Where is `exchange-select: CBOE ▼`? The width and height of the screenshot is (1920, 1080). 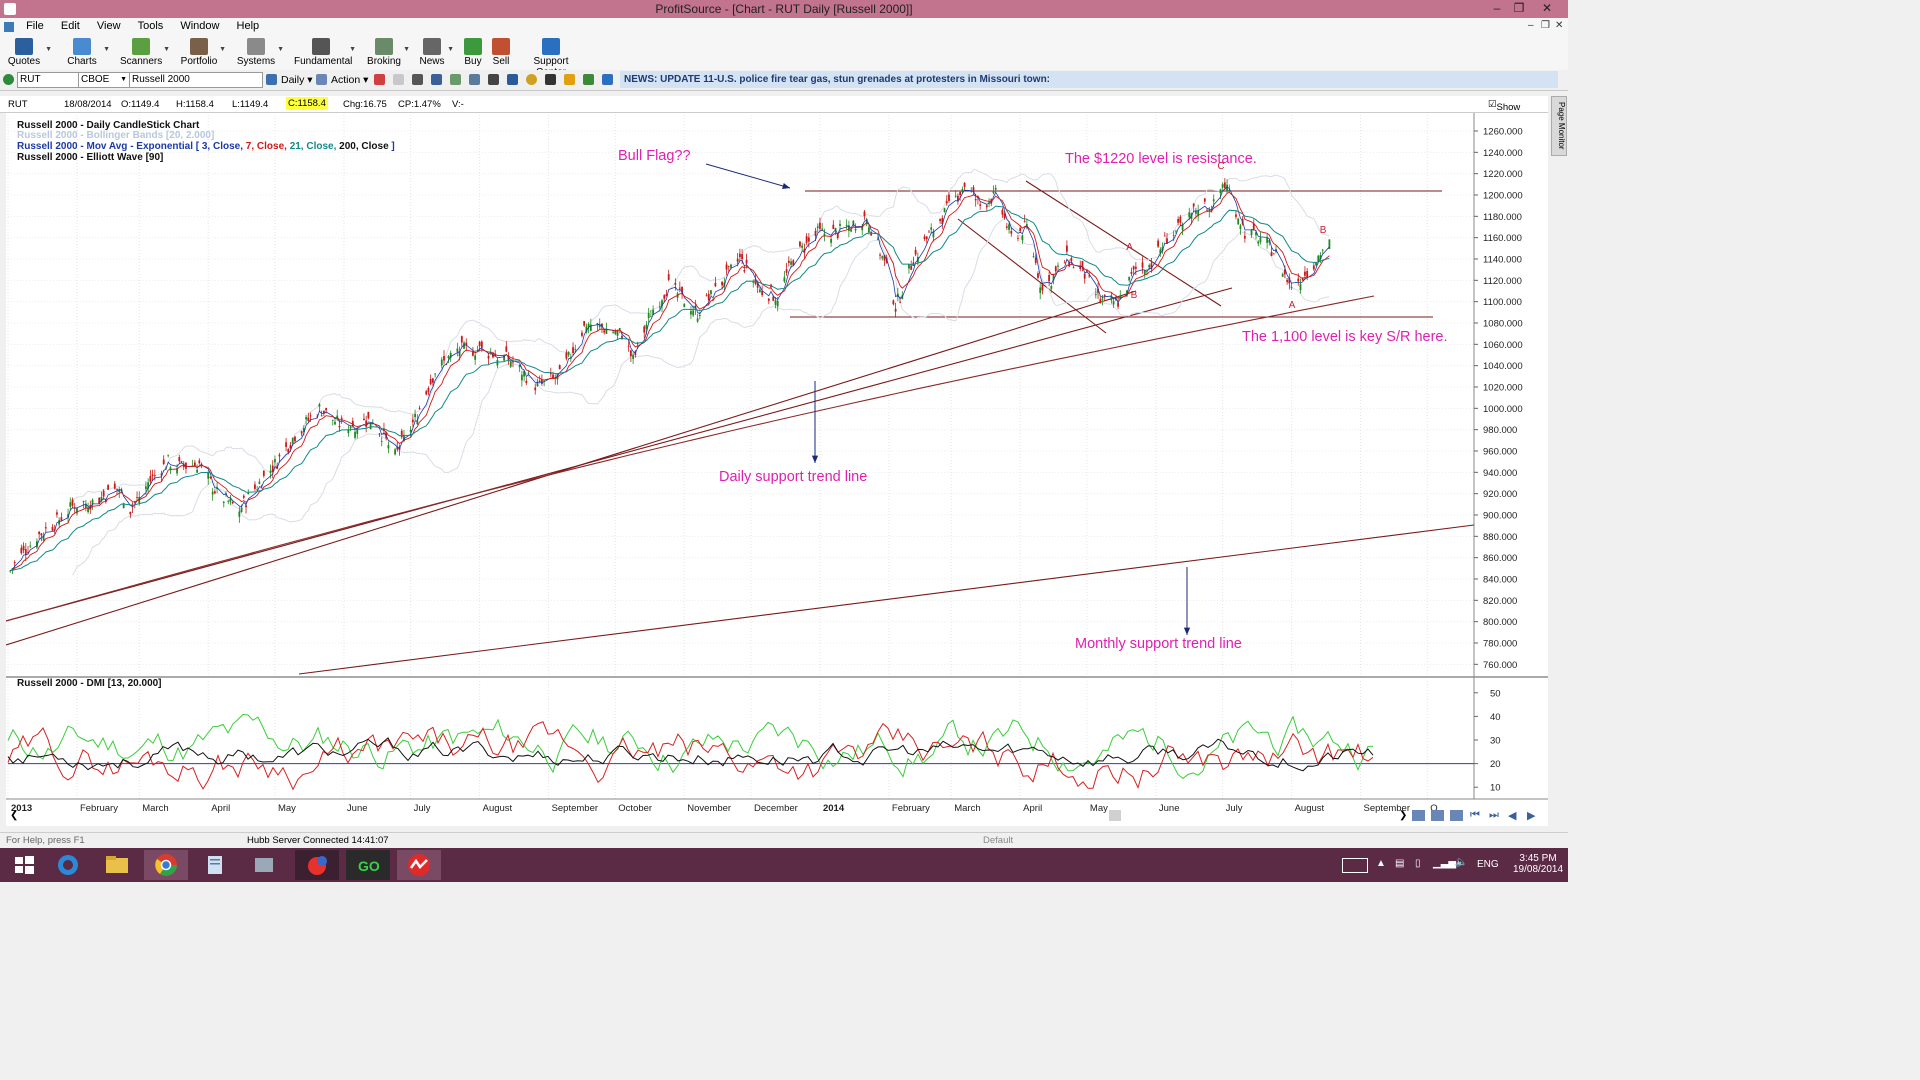 exchange-select: CBOE ▼ is located at coordinates (104, 80).